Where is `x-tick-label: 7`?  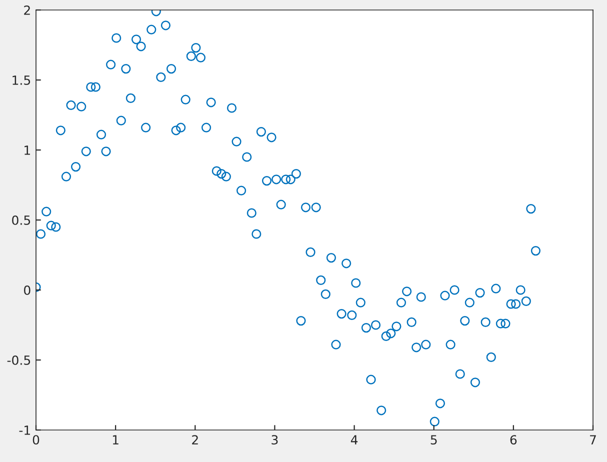
x-tick-label: 7 is located at coordinates (593, 439).